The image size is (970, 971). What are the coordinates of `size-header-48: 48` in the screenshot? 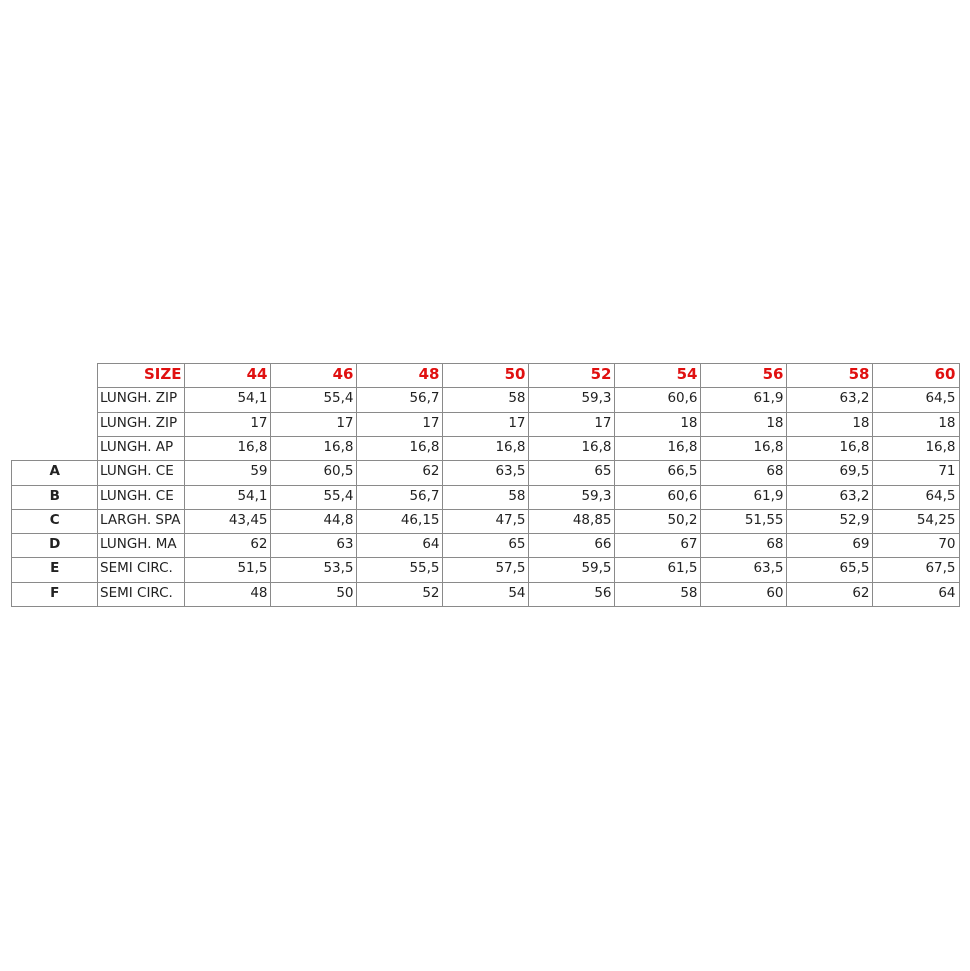 It's located at (400, 376).